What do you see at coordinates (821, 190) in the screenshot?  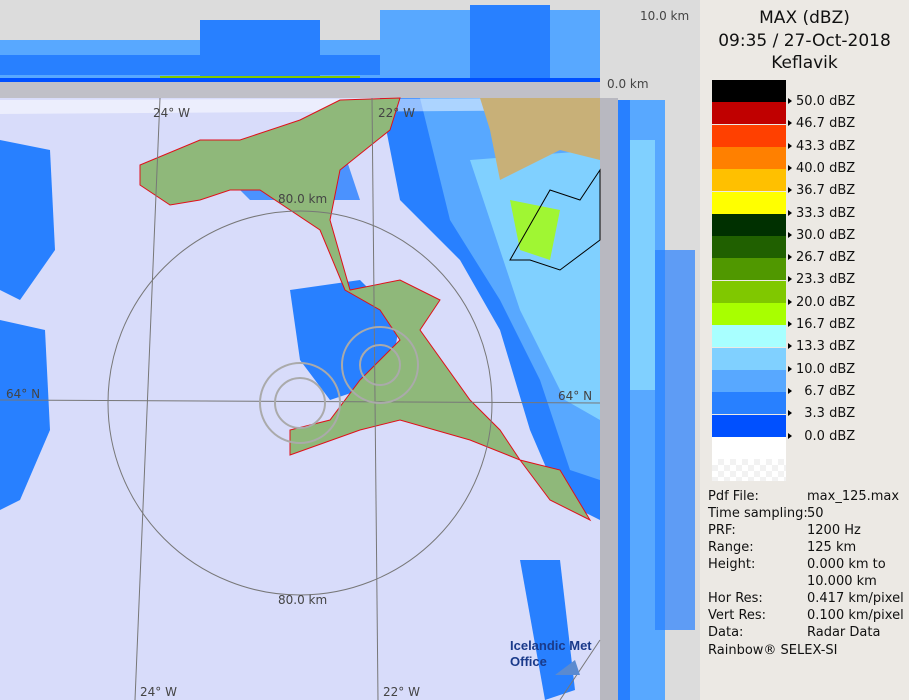 I see `legend-label: 36.7 dBZ` at bounding box center [821, 190].